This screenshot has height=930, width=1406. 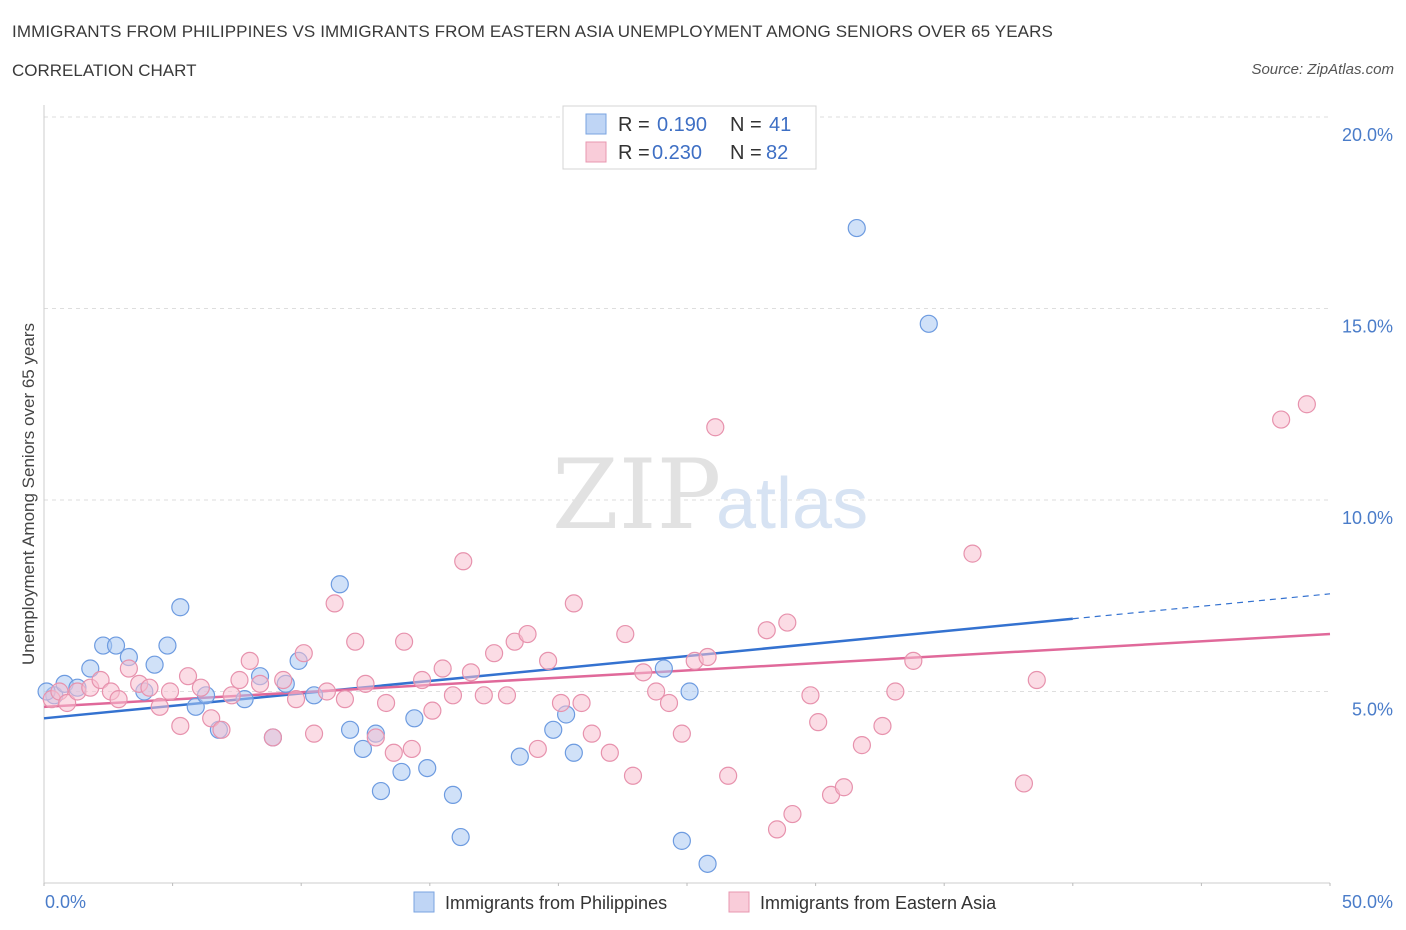 I want to click on x-tick-marks, so click(x=687, y=884).